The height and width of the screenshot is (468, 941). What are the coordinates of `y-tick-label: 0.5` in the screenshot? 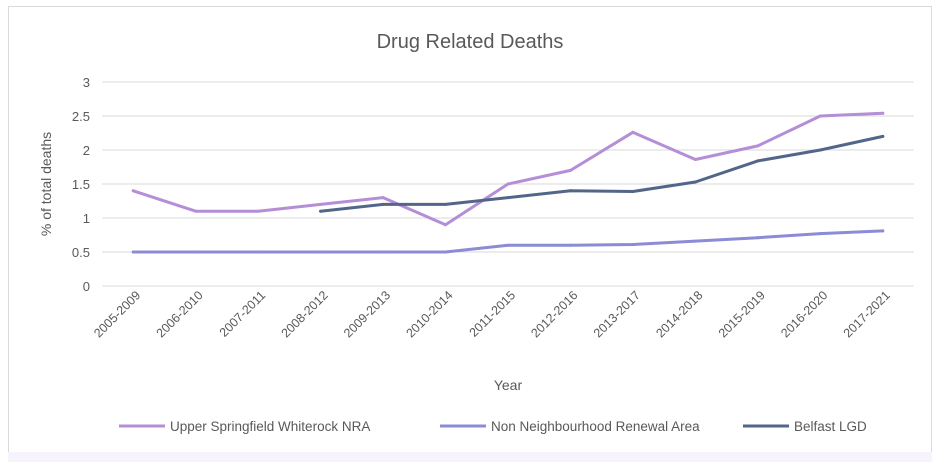 It's located at (81, 252).